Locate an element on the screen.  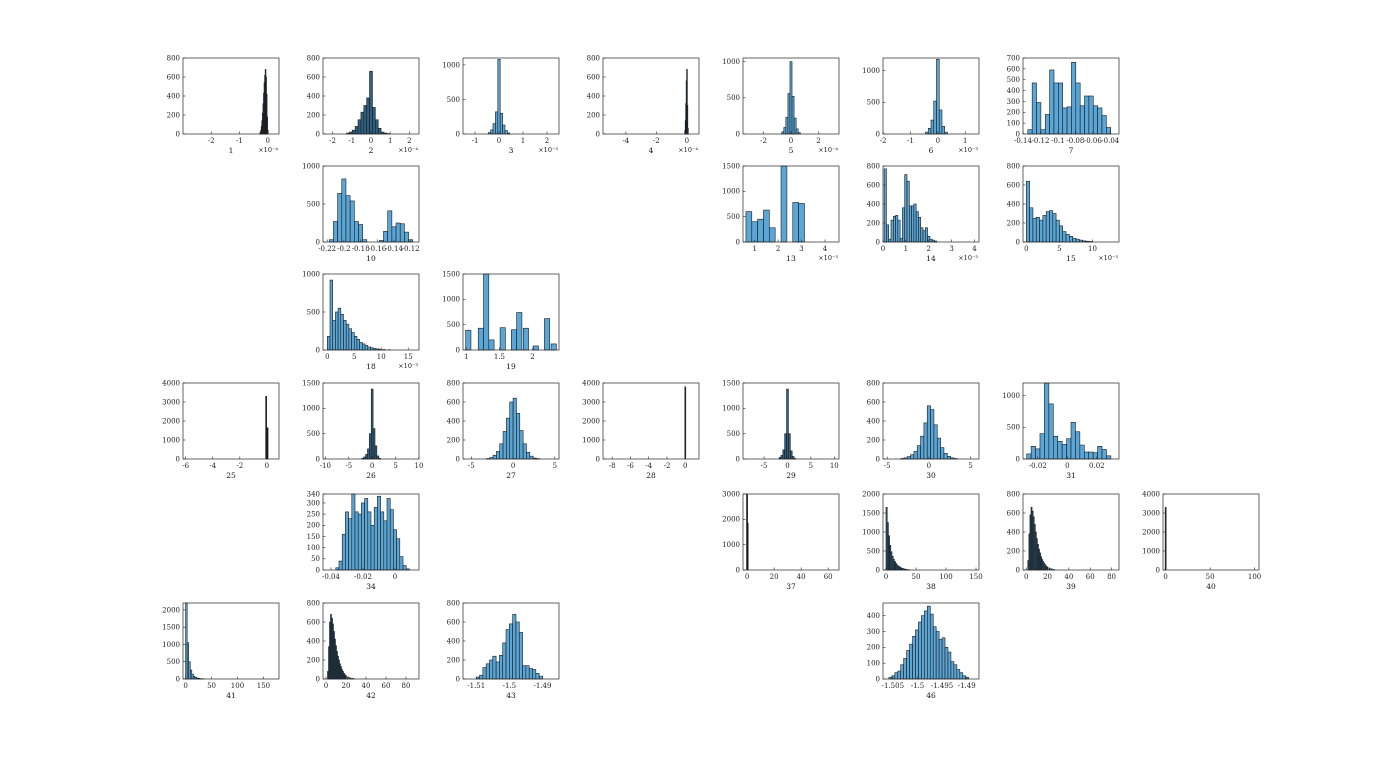
panel-xlabel: 39 is located at coordinates (1071, 586).